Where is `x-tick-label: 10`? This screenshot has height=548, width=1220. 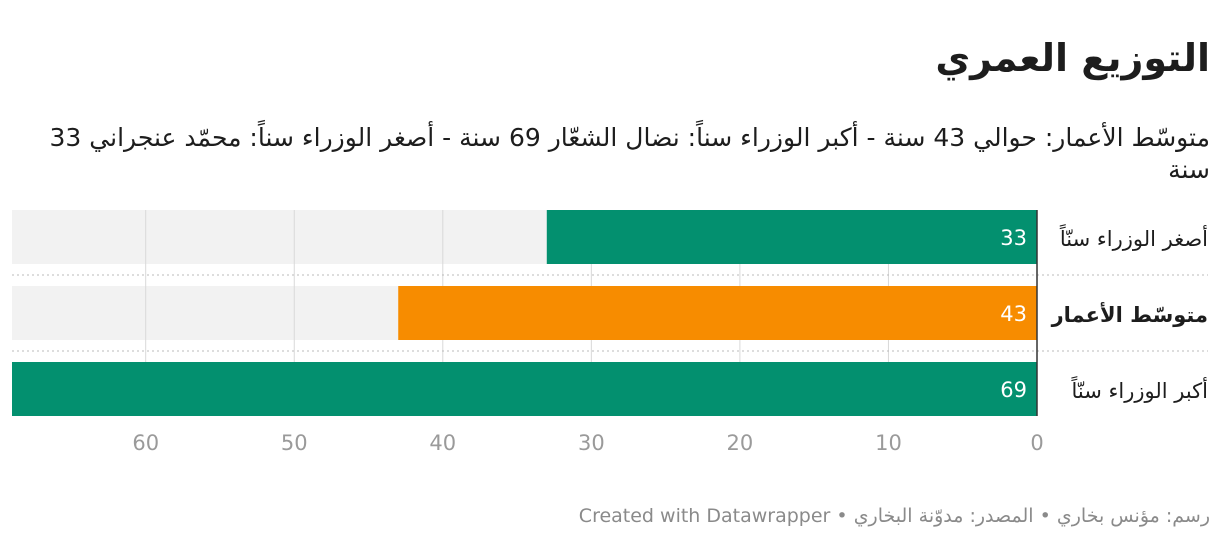 x-tick-label: 10 is located at coordinates (888, 443).